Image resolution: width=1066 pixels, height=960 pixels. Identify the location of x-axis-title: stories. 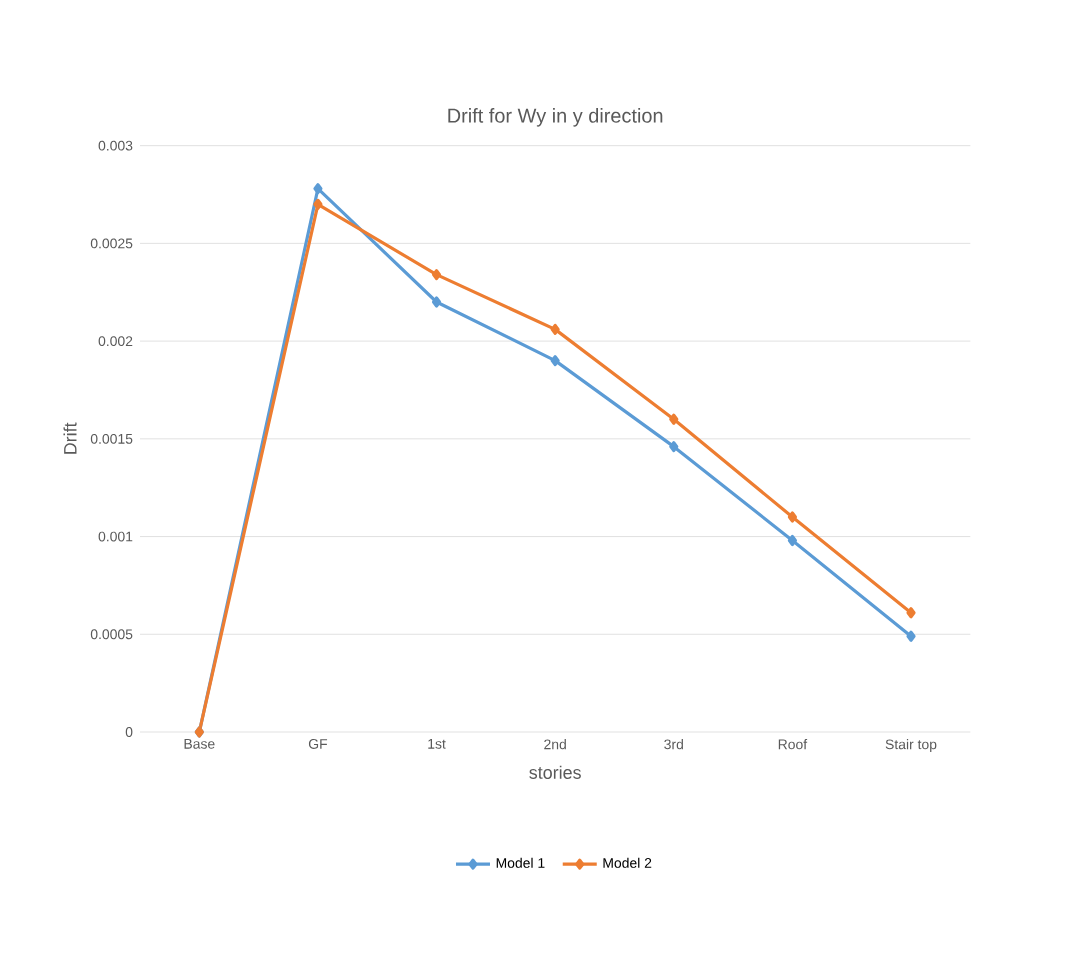
(555, 772).